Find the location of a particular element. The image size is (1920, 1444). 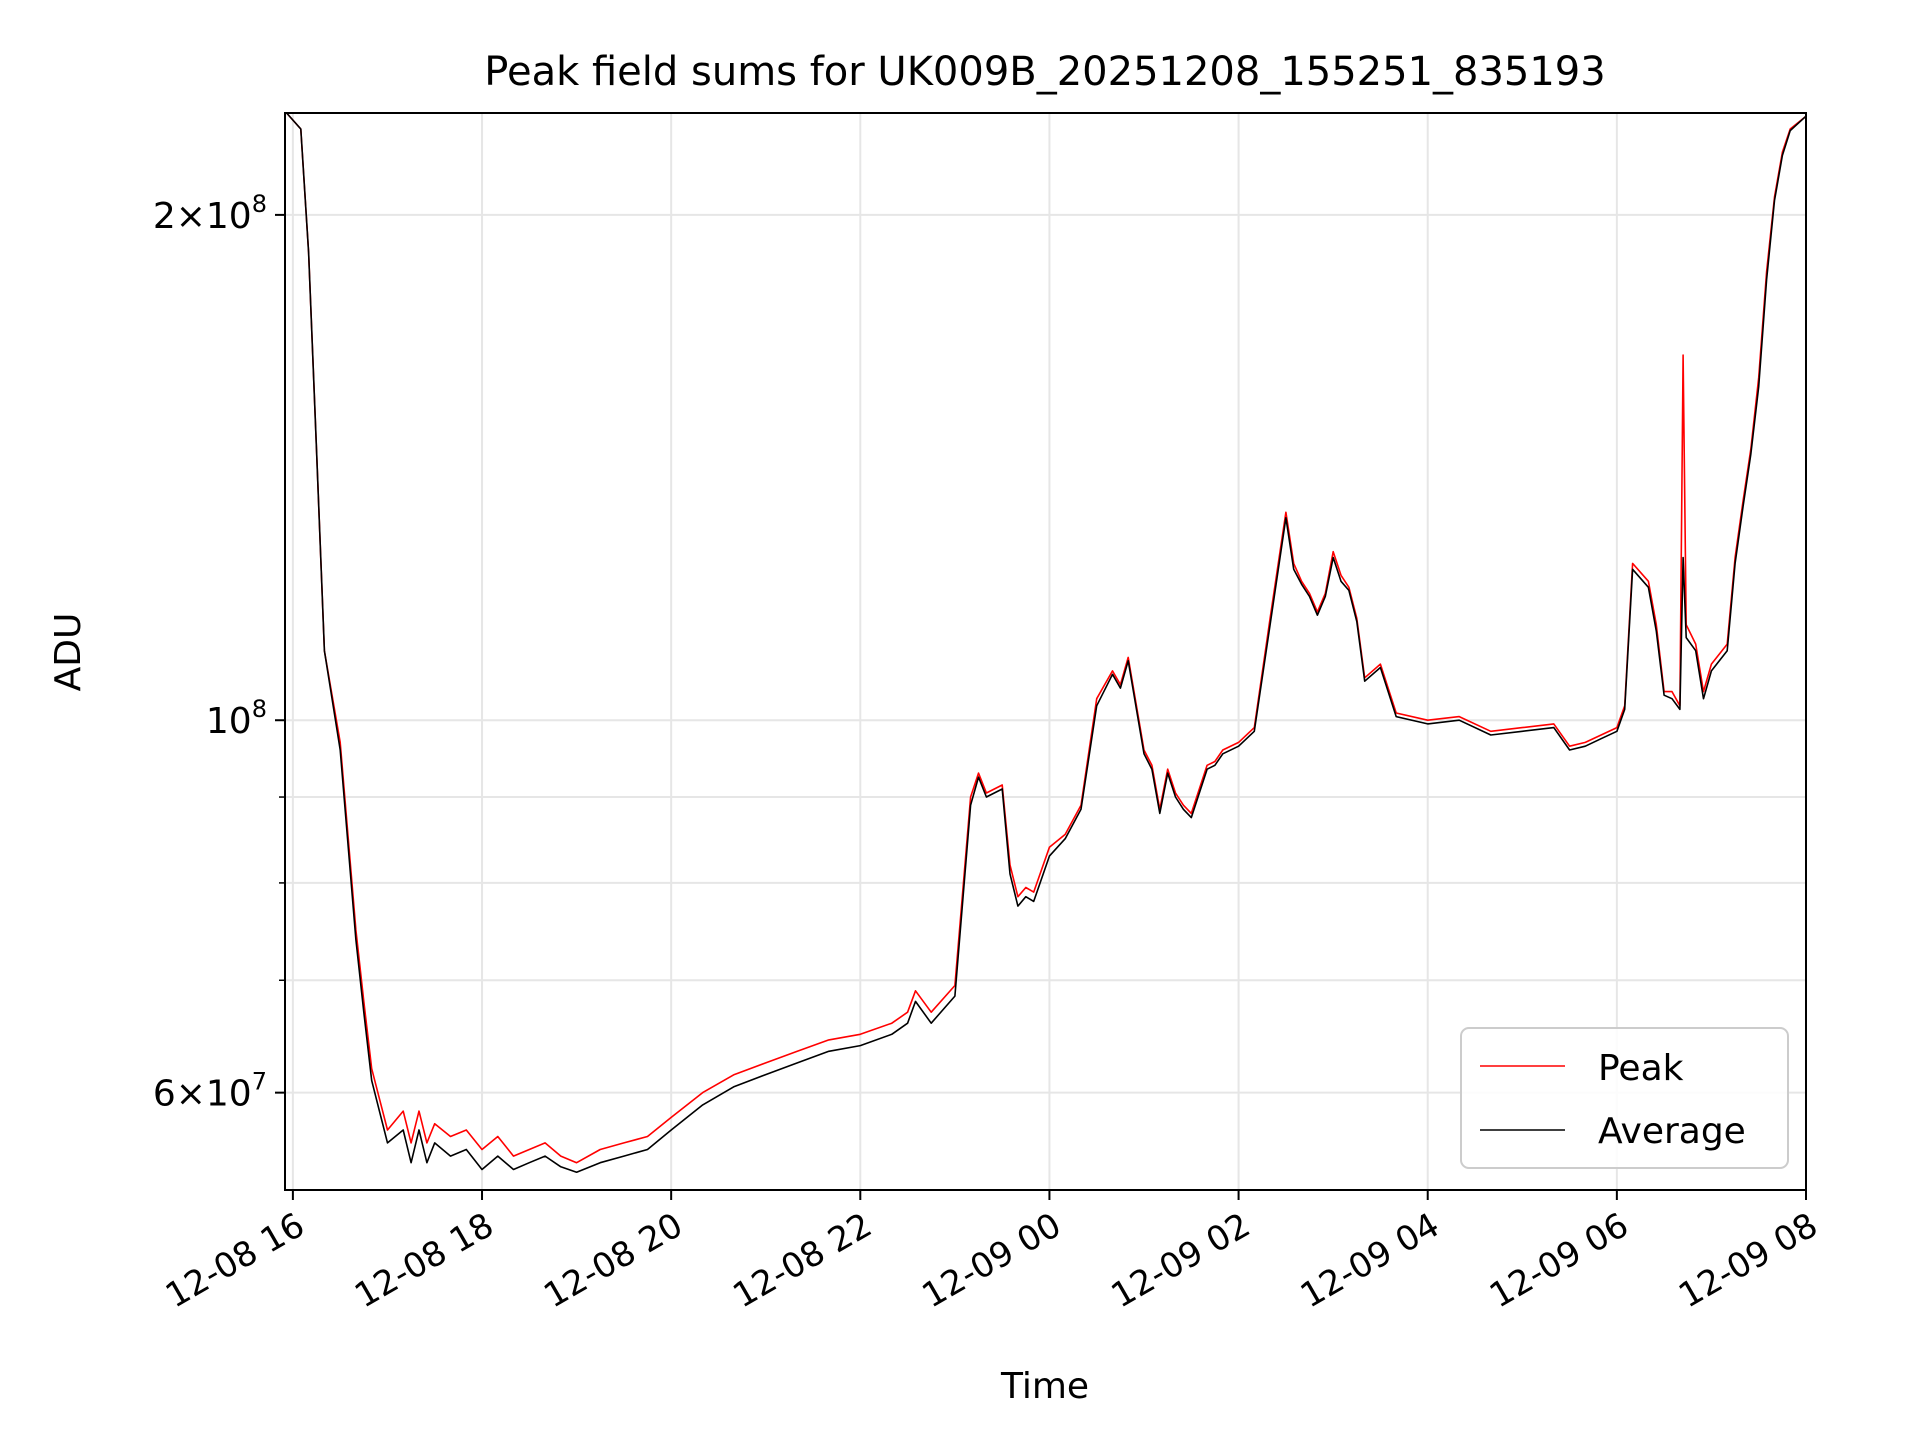

legend-box is located at coordinates (1624, 1098).